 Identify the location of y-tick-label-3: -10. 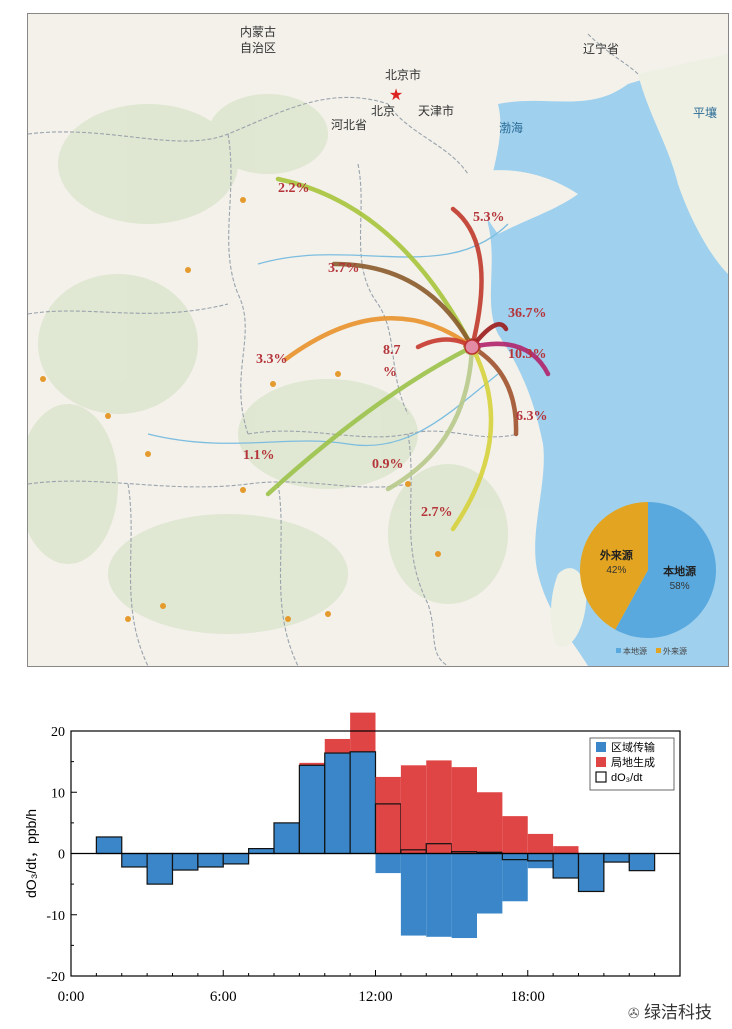
(55, 916).